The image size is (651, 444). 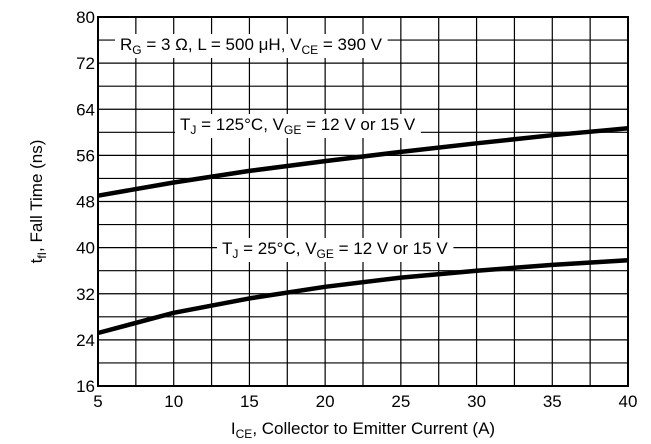 What do you see at coordinates (85, 155) in the screenshot?
I see `y-tick-label: 56` at bounding box center [85, 155].